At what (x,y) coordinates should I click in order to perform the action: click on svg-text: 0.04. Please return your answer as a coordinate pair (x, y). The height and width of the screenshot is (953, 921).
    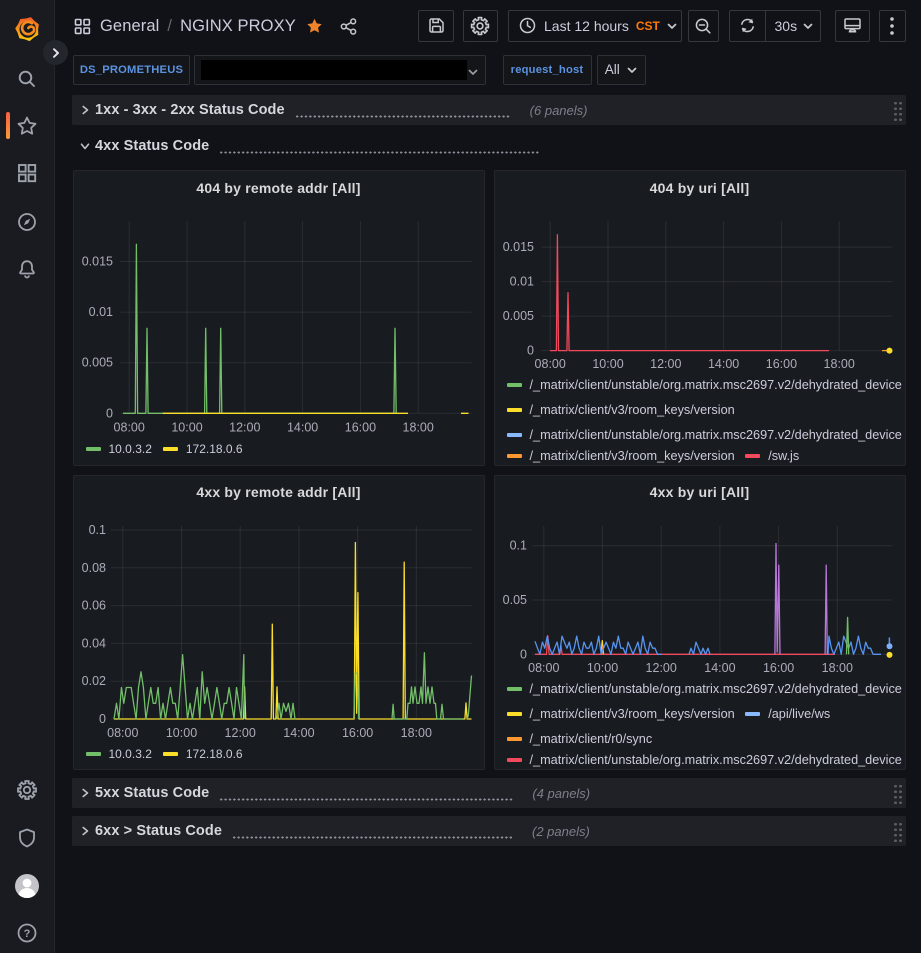
    Looking at the image, I should click on (93, 643).